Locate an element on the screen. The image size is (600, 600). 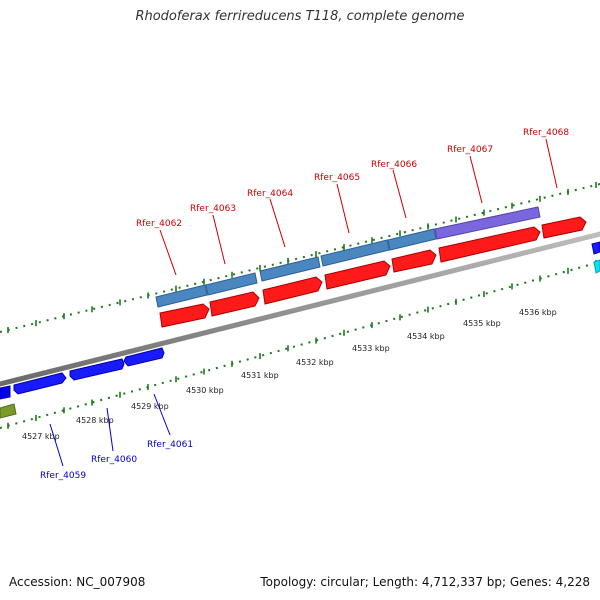
scale-label: 4533 kbp is located at coordinates (371, 348).